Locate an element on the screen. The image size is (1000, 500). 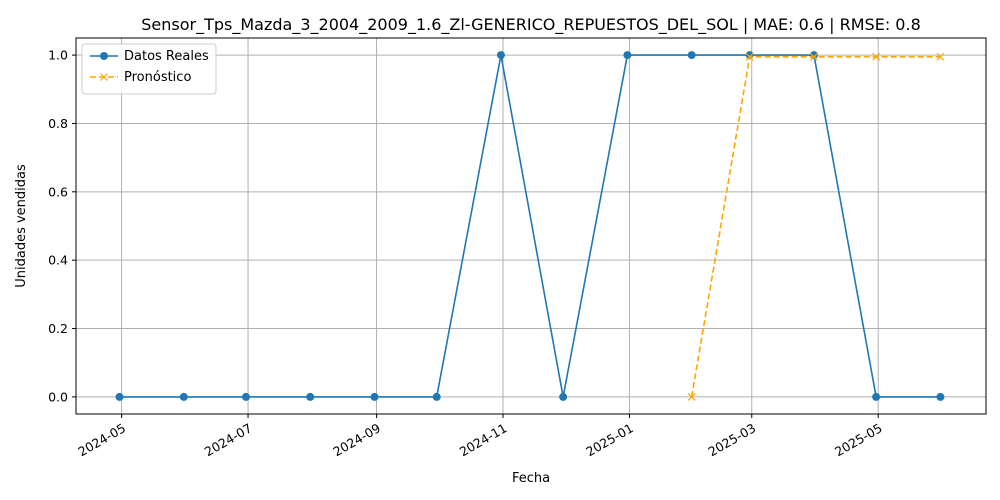
x-axis-label: Fecha is located at coordinates (531, 478).